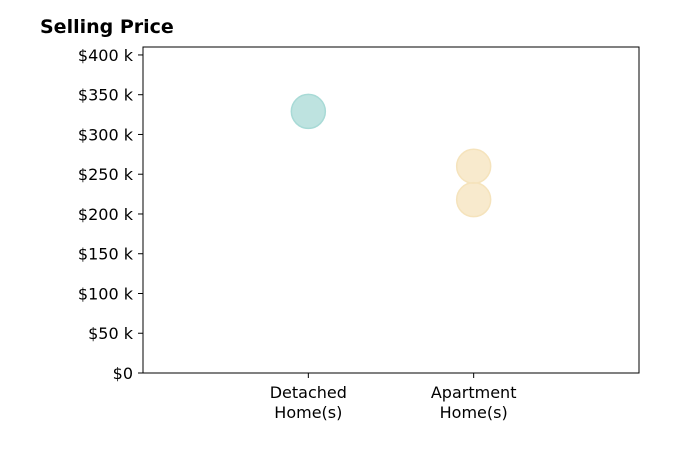 The height and width of the screenshot is (462, 679). Describe the element at coordinates (106, 95) in the screenshot. I see `y-tick-label: $350 k` at that location.